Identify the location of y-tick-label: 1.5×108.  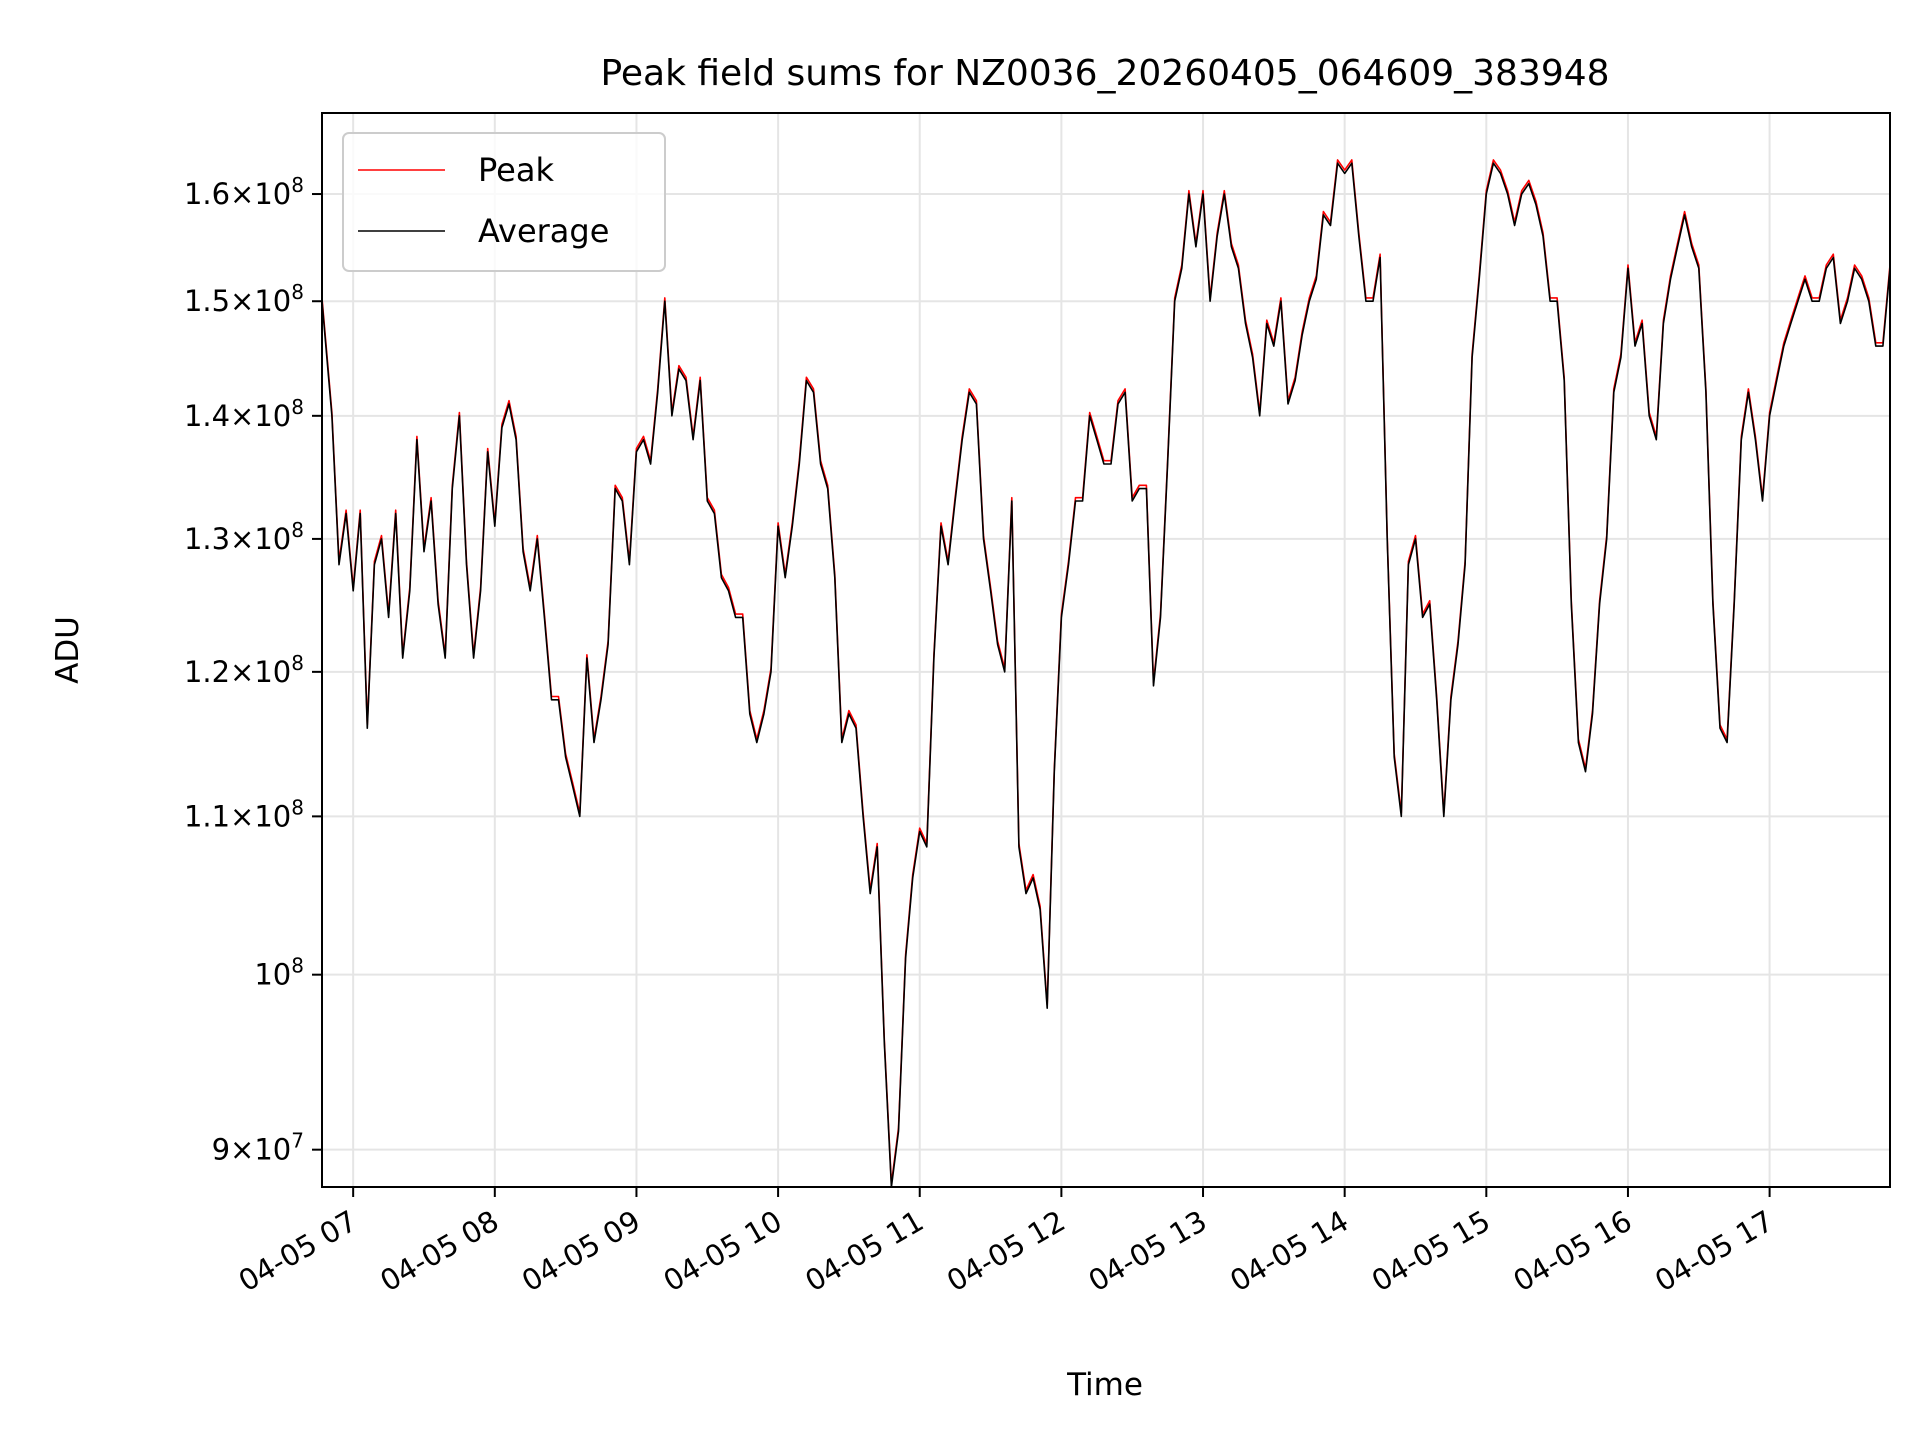
(244, 299).